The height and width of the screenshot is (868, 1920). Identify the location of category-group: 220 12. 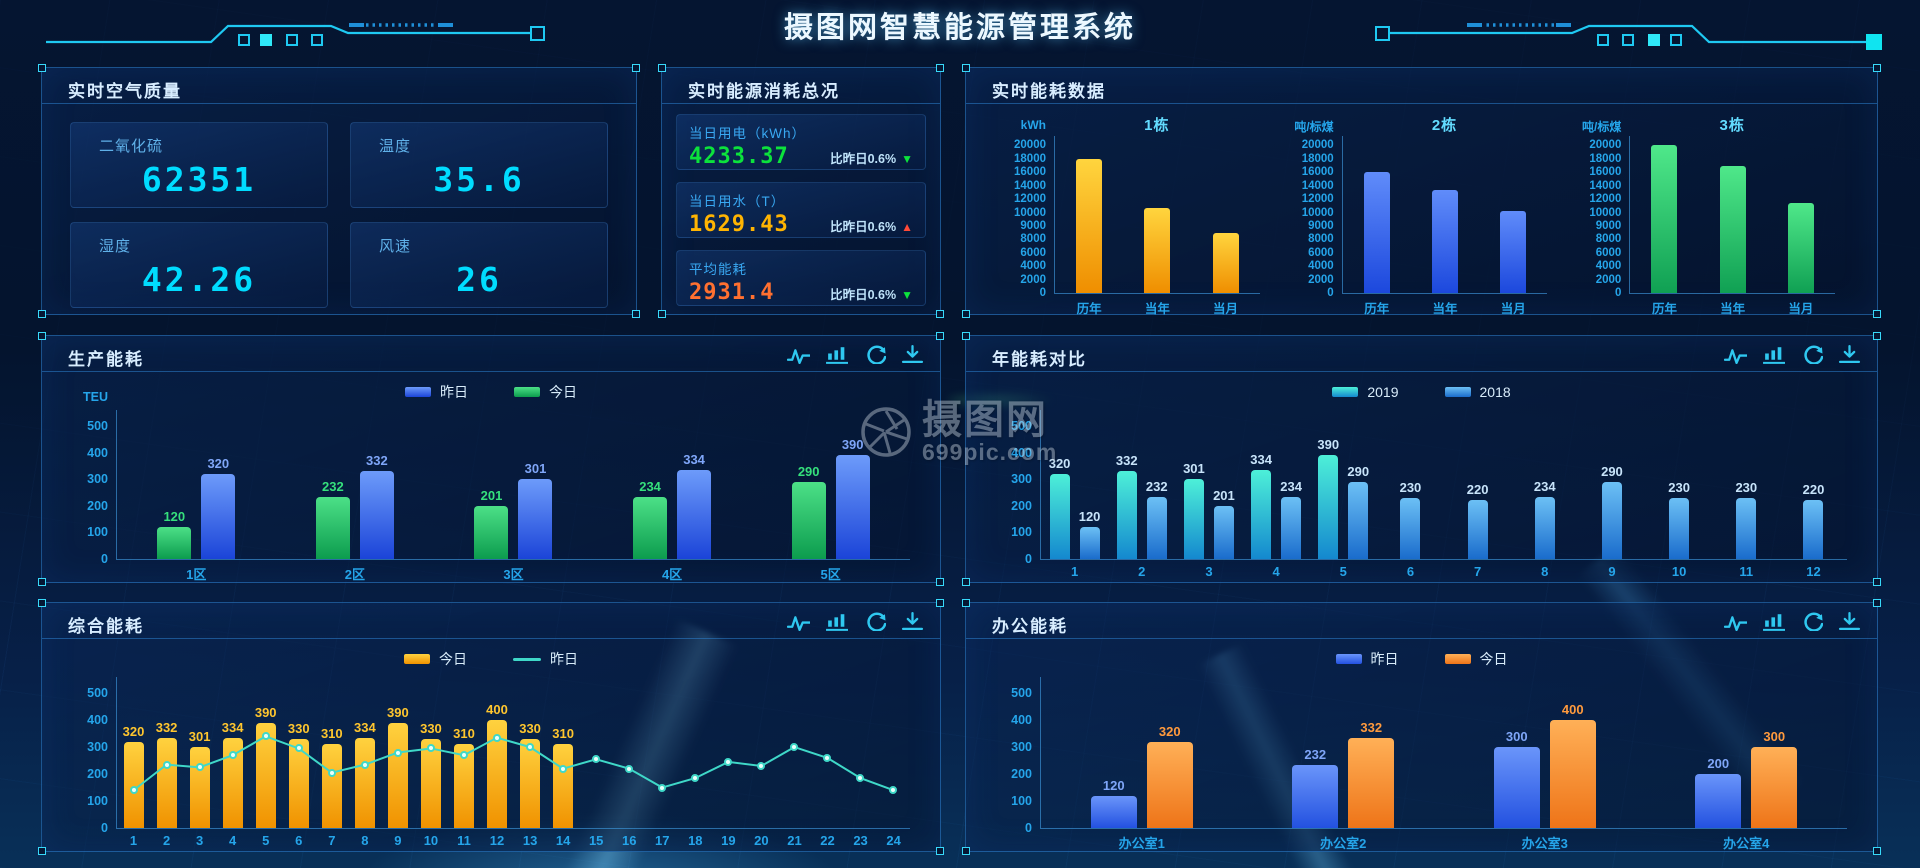
(1813, 494).